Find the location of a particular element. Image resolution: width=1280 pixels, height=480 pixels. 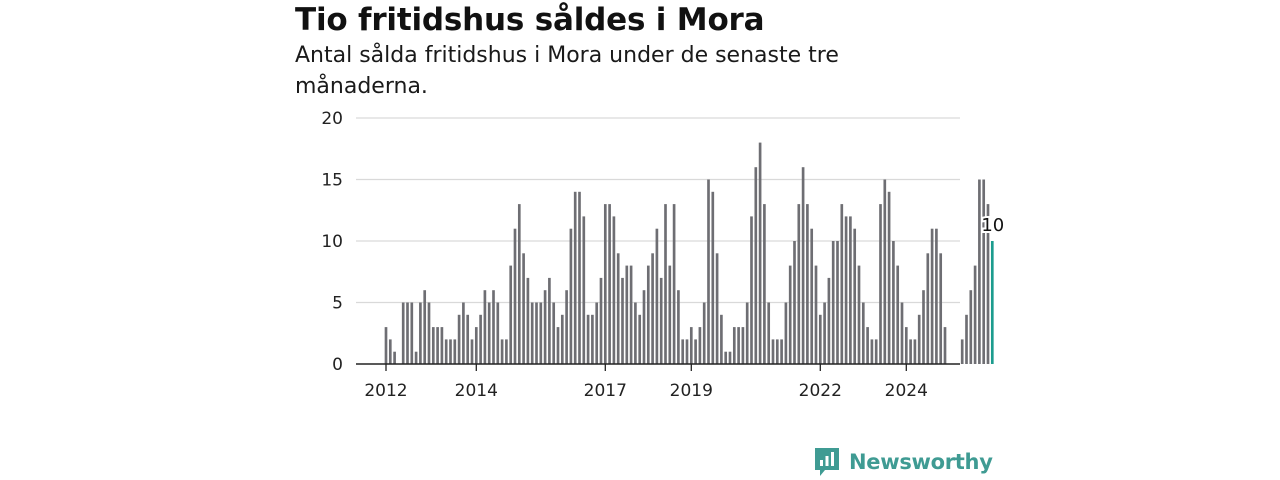

y-tick-label: 20 is located at coordinates (332, 119).